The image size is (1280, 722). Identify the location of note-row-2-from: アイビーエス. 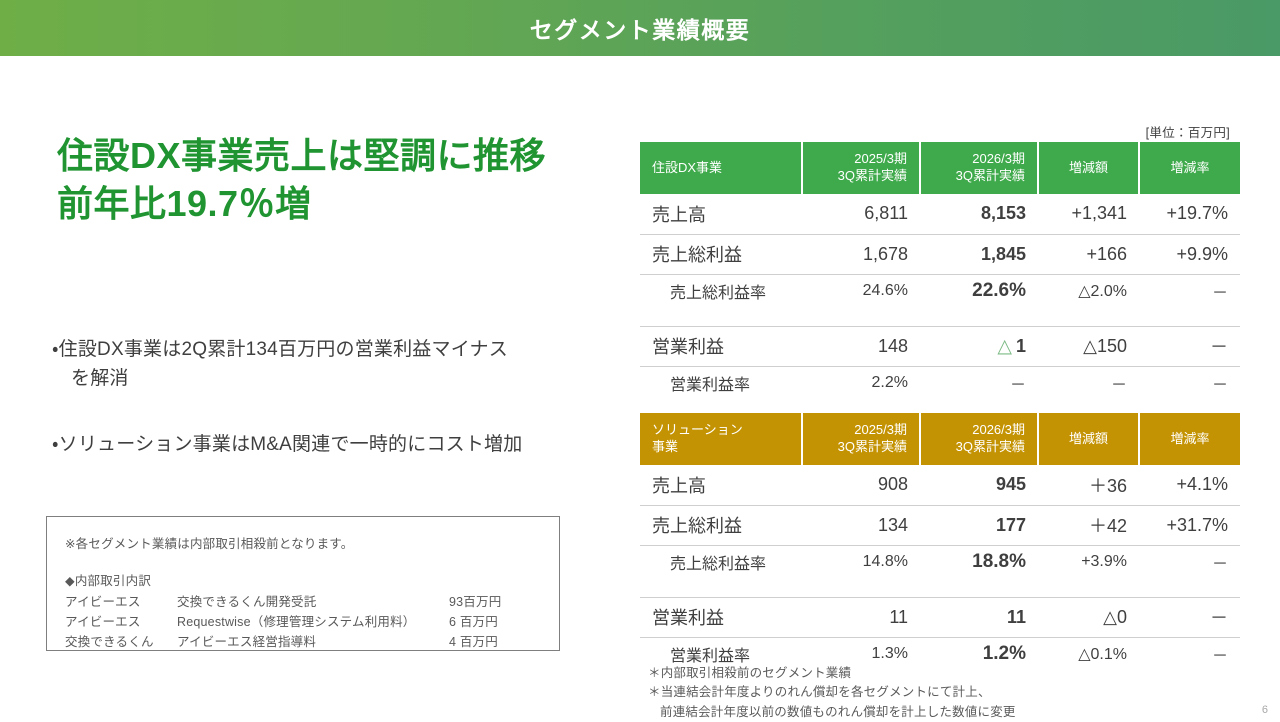
(103, 621).